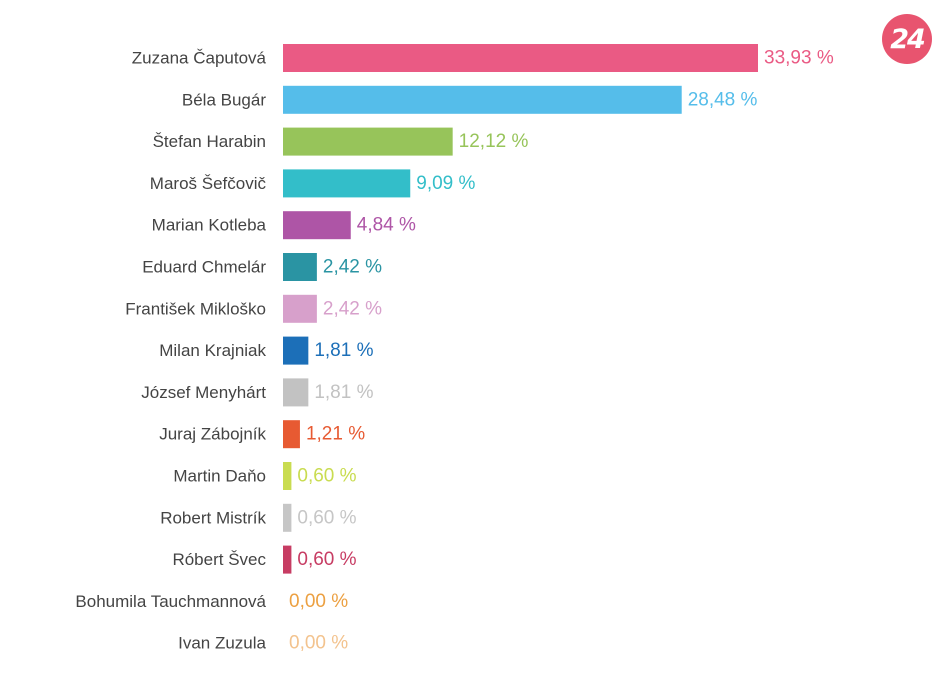 Image resolution: width=950 pixels, height=678 pixels. I want to click on logo-24-text: 24, so click(908, 39).